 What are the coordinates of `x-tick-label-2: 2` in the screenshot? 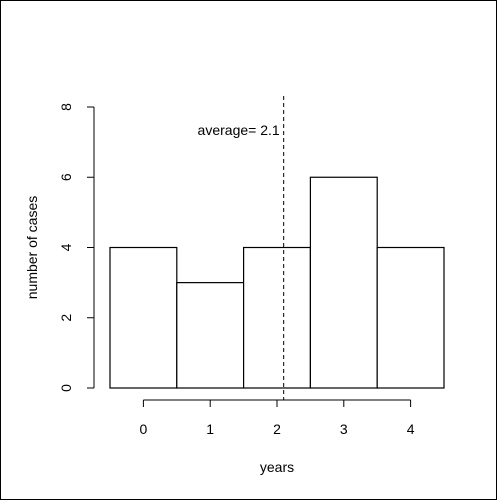 It's located at (277, 429).